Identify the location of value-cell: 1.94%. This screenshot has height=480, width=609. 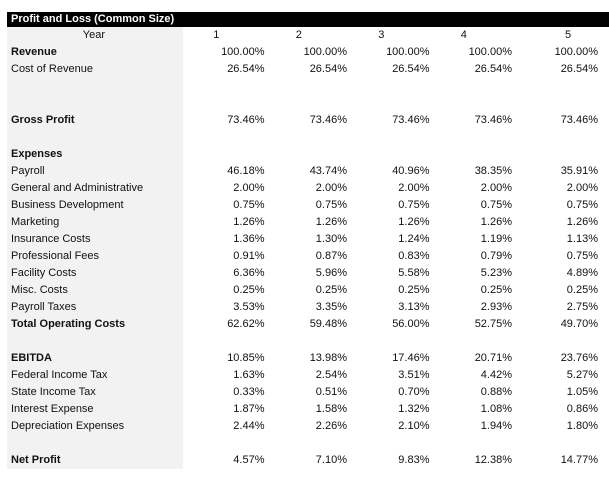
(496, 426).